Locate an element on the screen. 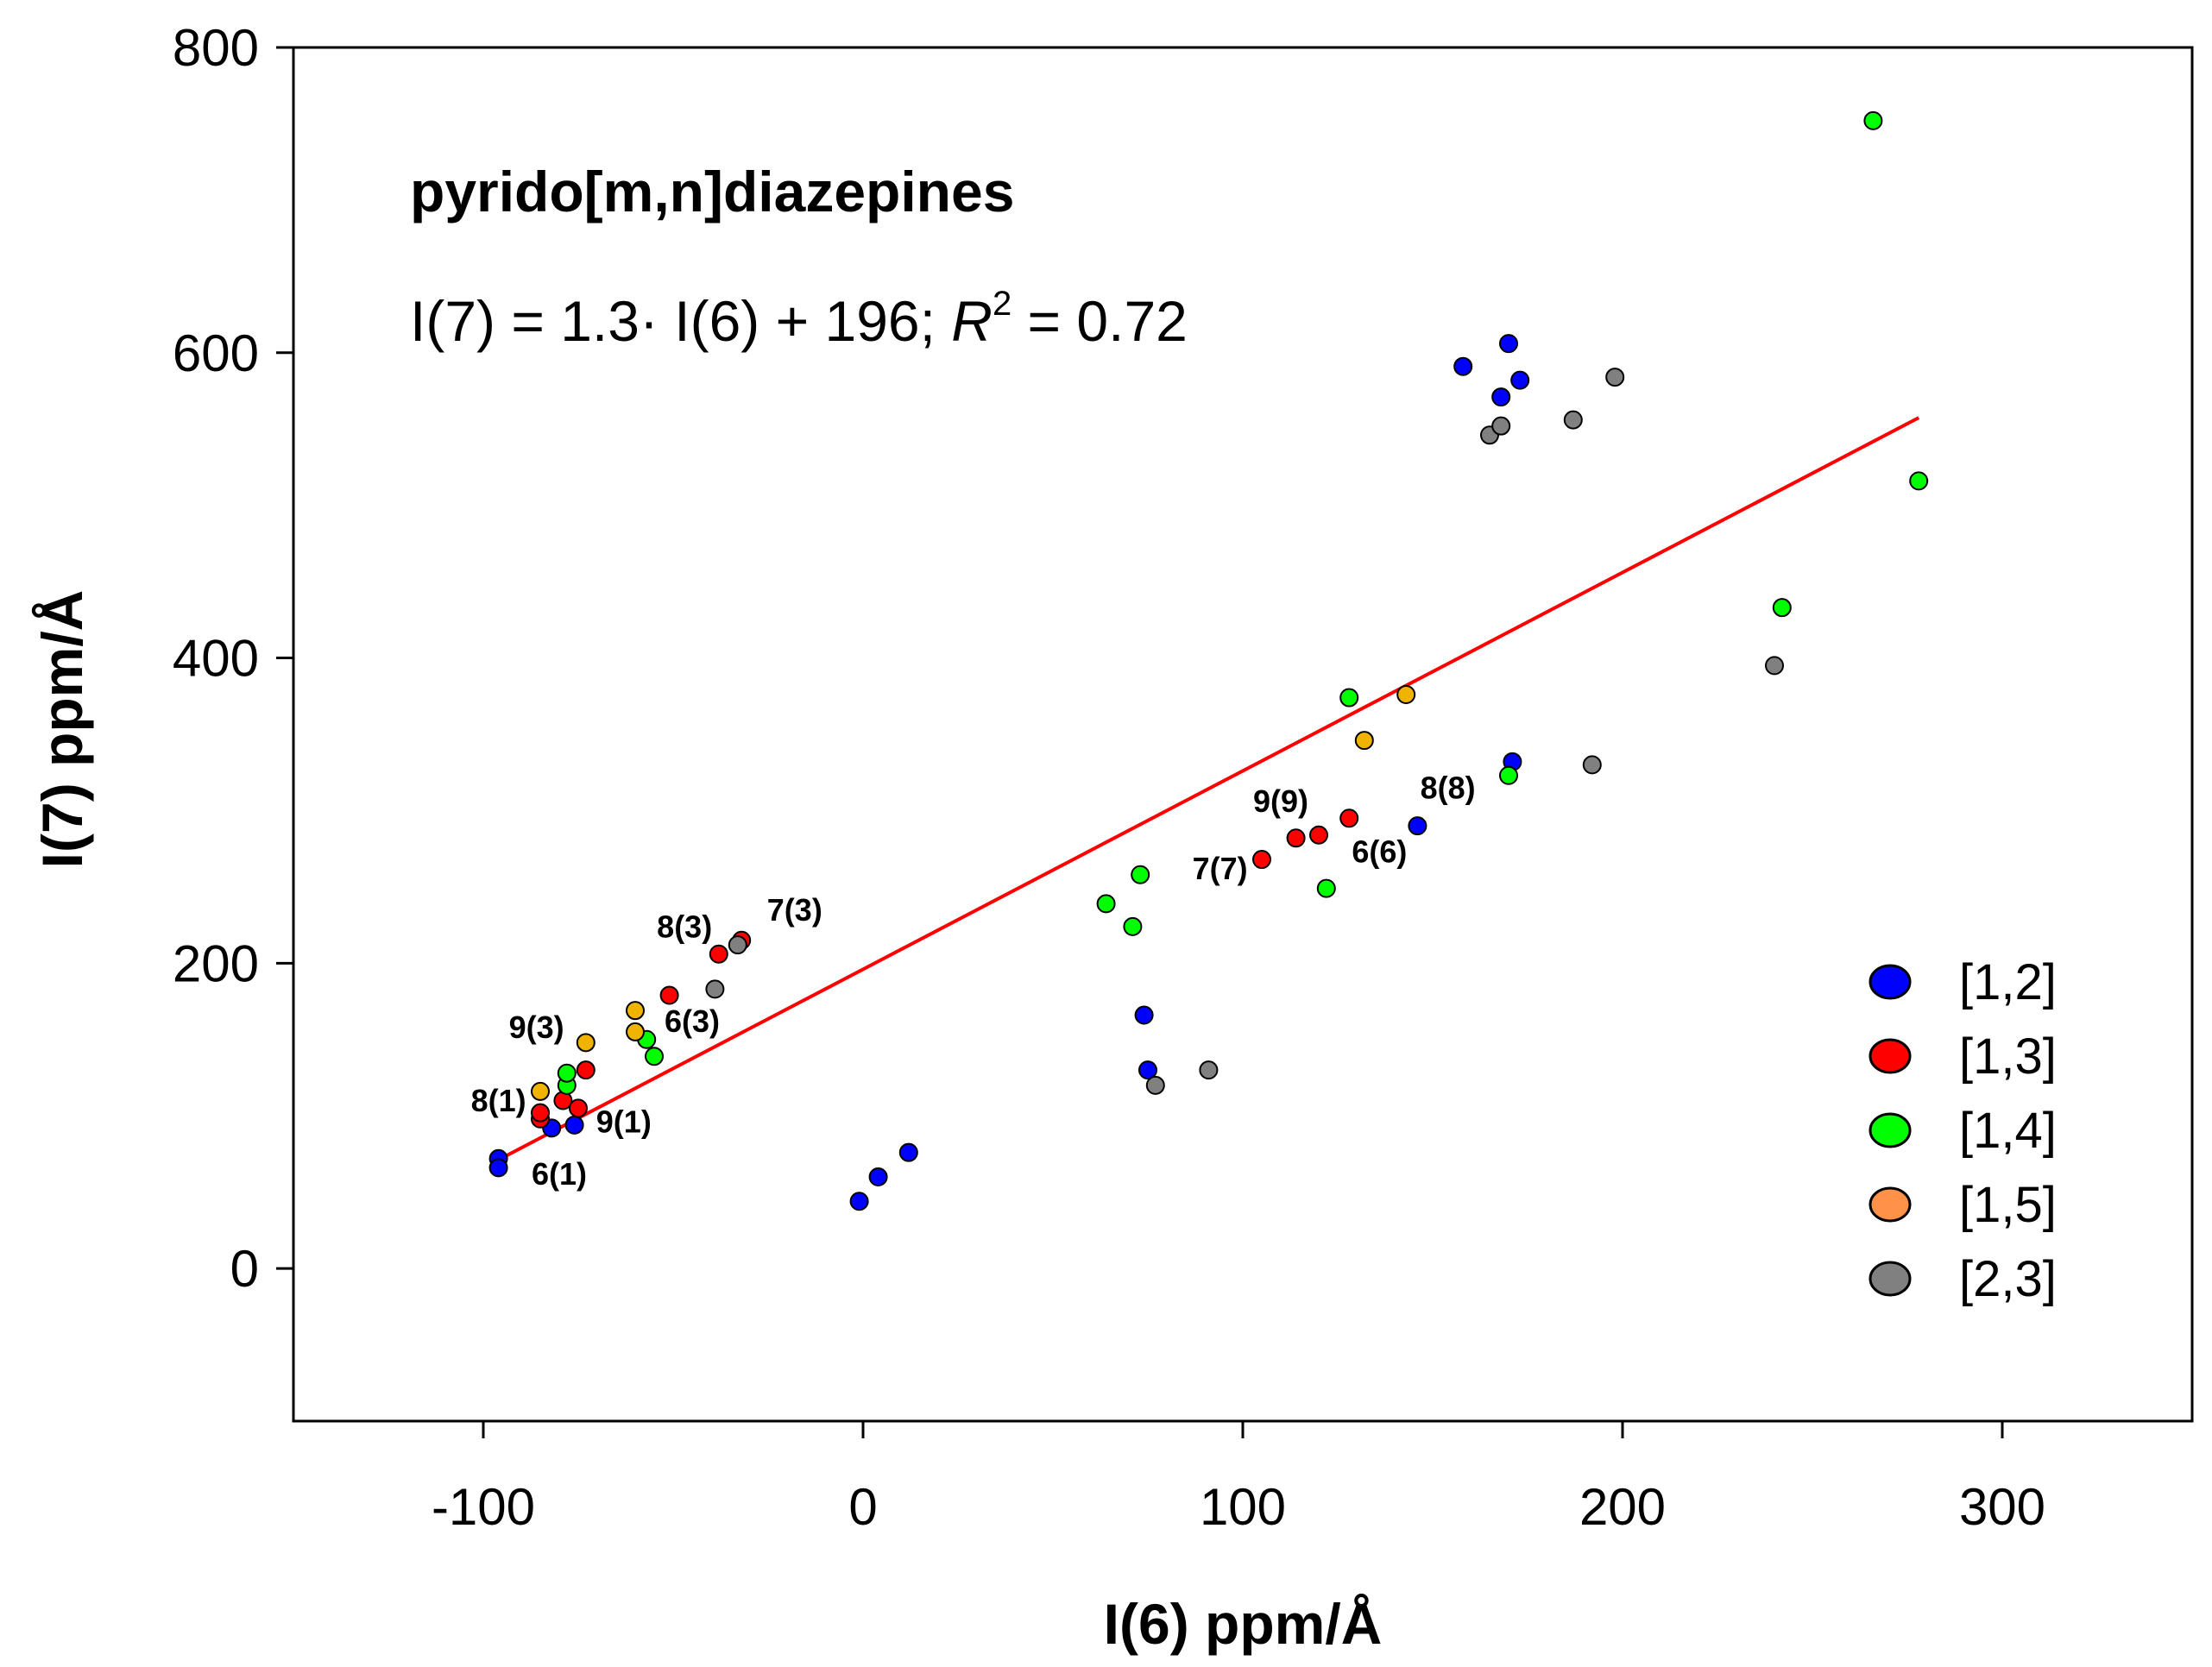 The image size is (2212, 1667). point-label: 9(9) is located at coordinates (1281, 801).